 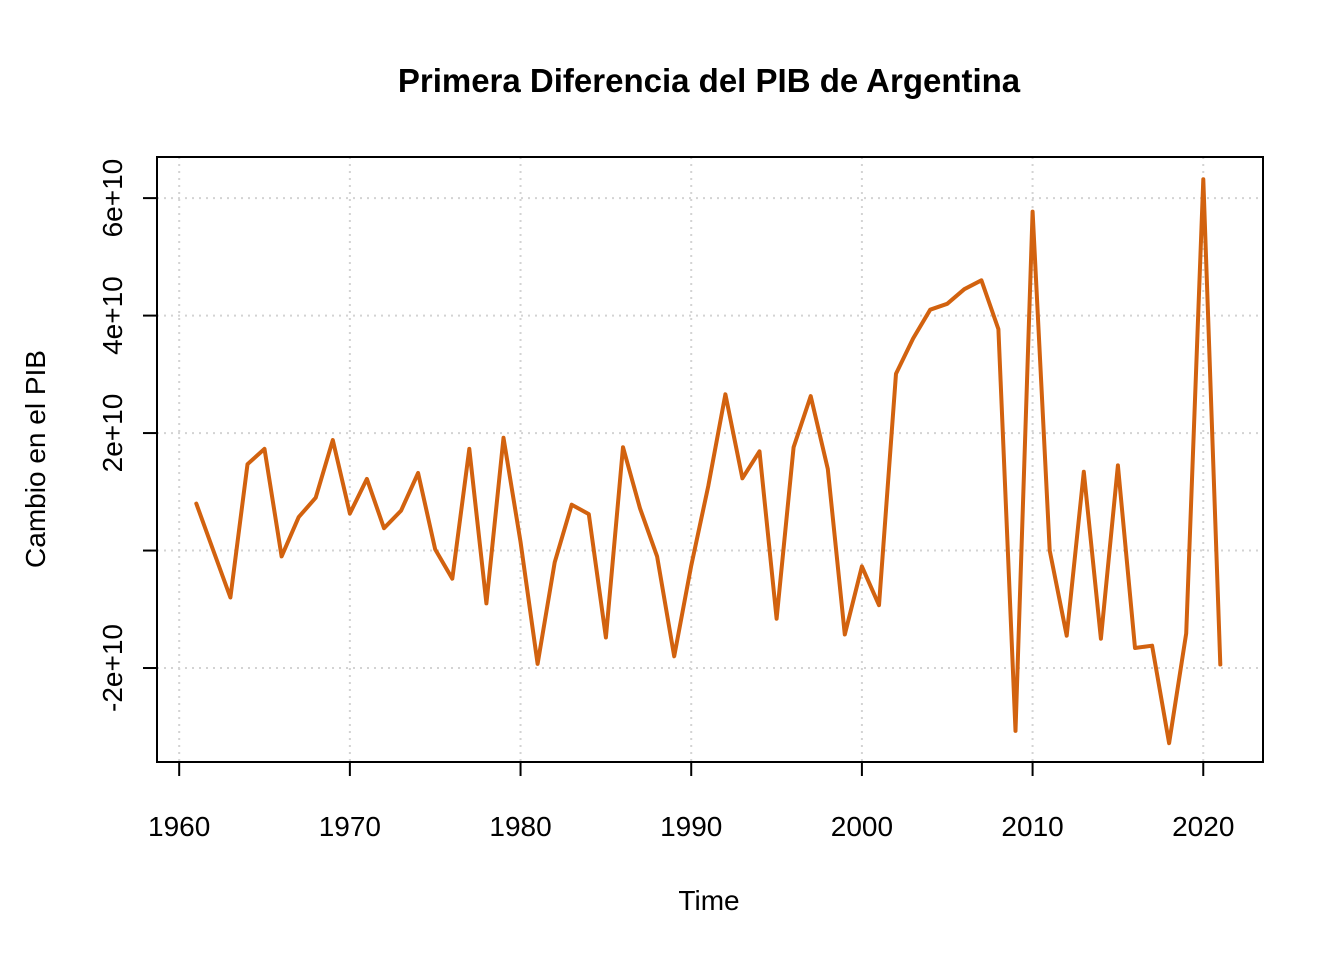 What do you see at coordinates (708, 900) in the screenshot?
I see `x-axis-label: Time` at bounding box center [708, 900].